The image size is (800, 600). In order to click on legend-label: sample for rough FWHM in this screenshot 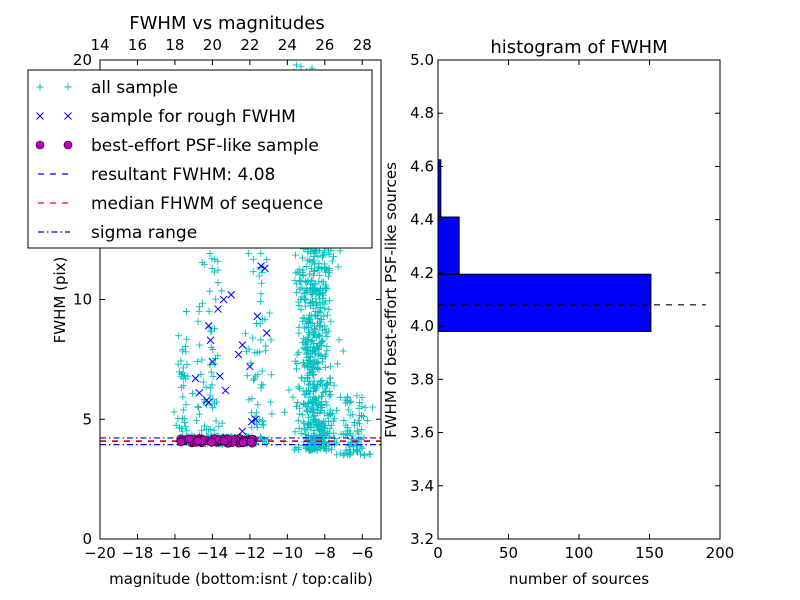, I will do `click(193, 117)`.